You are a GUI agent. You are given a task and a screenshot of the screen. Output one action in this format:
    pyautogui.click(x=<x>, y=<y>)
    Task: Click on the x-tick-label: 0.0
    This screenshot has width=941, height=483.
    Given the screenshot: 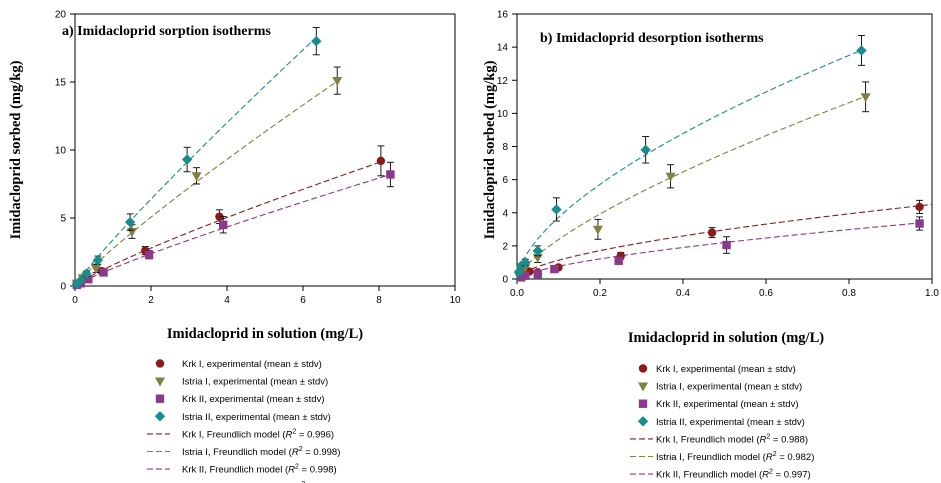 What is the action you would take?
    pyautogui.click(x=517, y=293)
    